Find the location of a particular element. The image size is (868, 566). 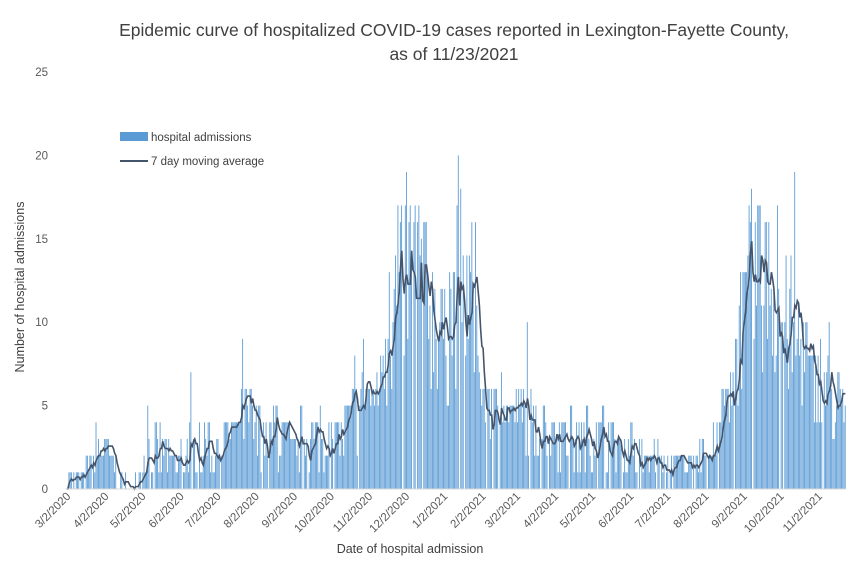

x-tick-label: 4/2/2021 is located at coordinates (541, 511).